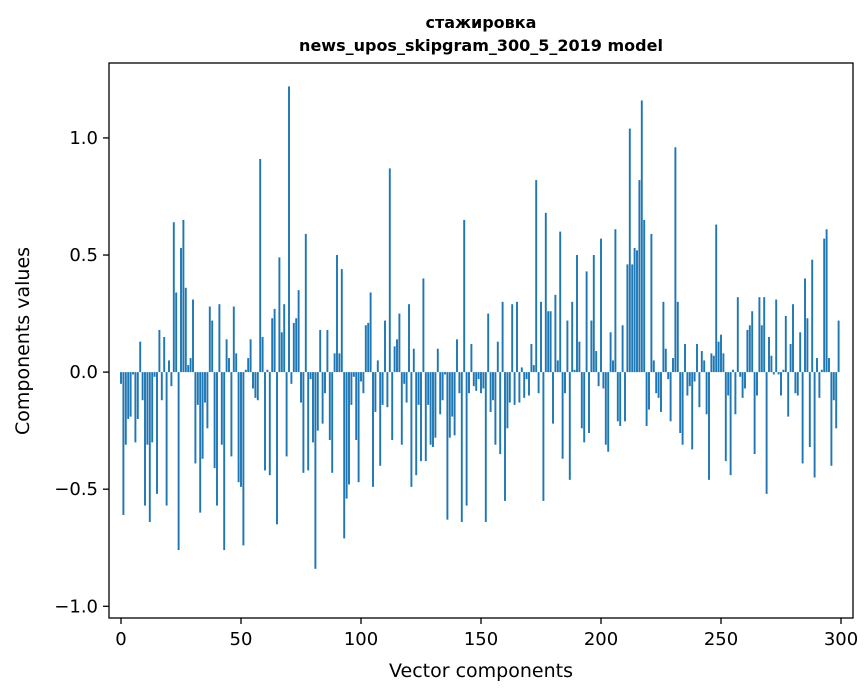 This screenshot has height=696, width=867. I want to click on x-tick-label: 50, so click(241, 639).